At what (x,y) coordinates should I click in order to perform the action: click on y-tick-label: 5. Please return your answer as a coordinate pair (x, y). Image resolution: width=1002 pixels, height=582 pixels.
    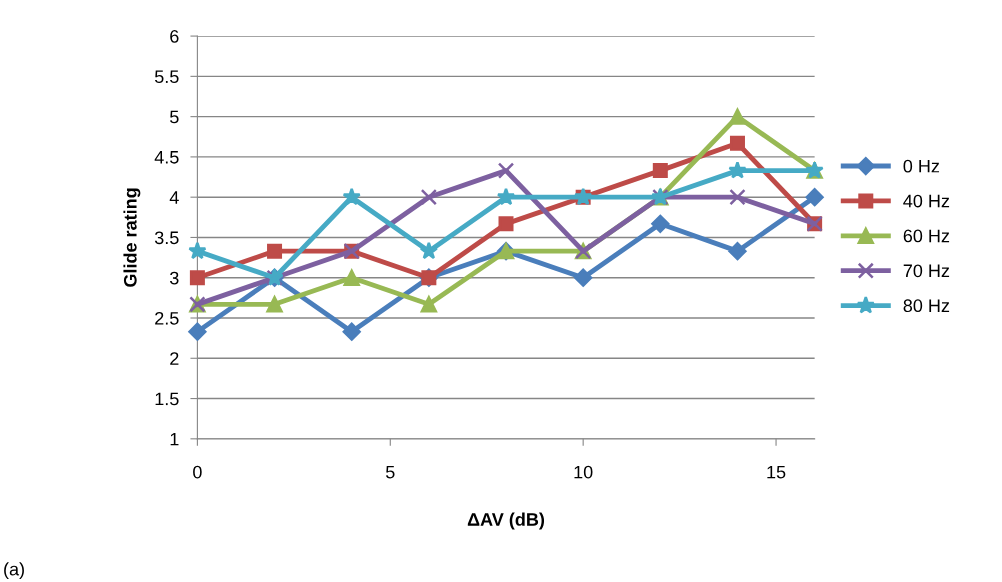
    Looking at the image, I should click on (174, 117).